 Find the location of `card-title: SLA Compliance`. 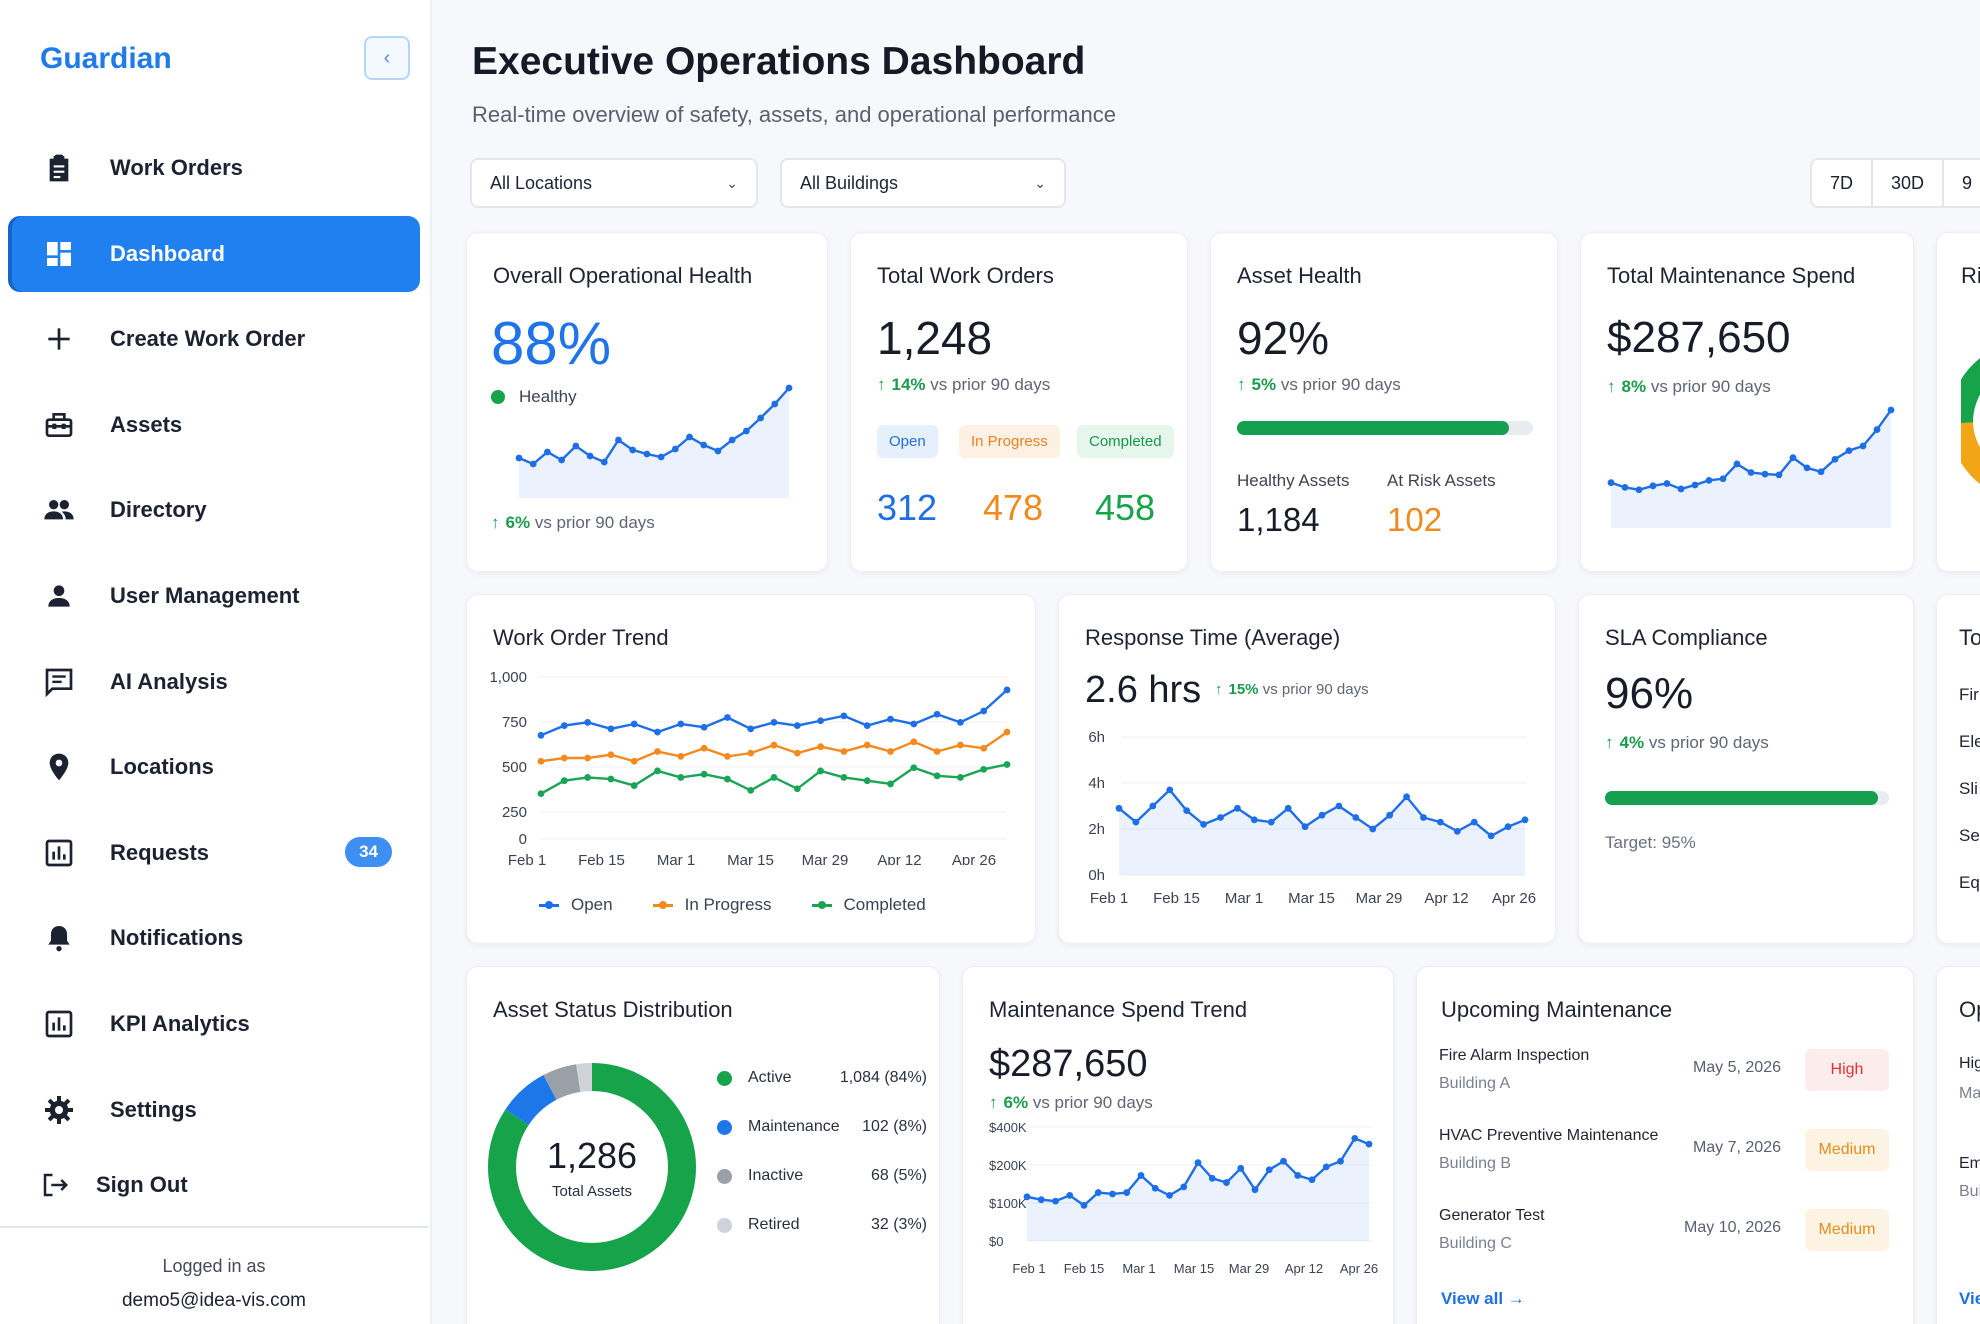

card-title: SLA Compliance is located at coordinates (1686, 637).